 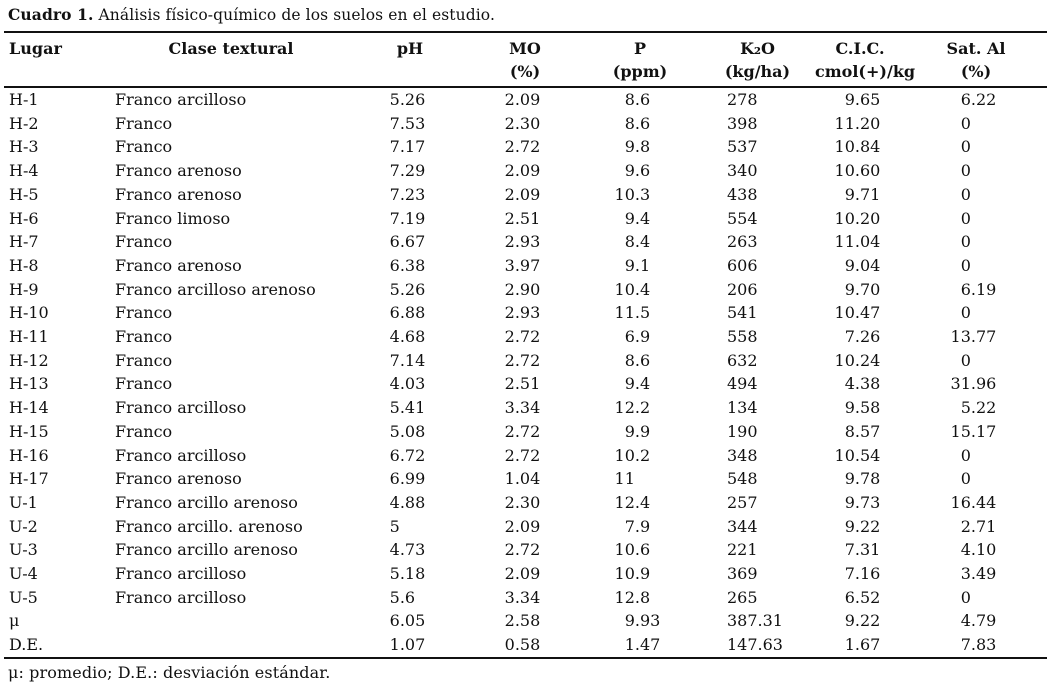 I want to click on cell-value: 5.18, so click(x=407, y=574).